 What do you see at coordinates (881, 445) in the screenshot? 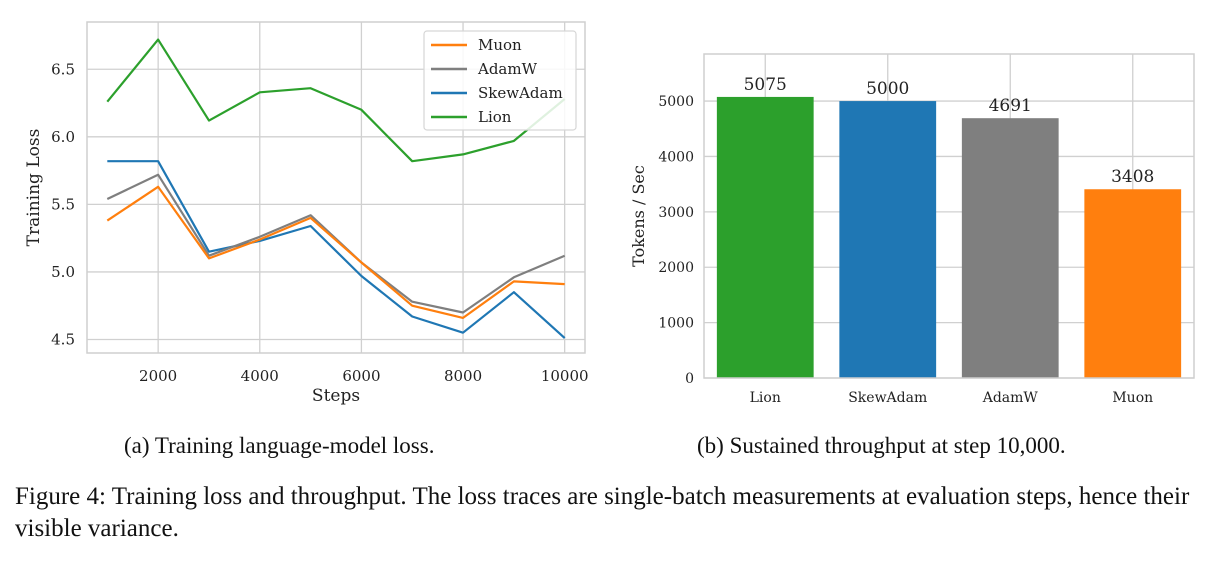
I see `subcaption-b: (b) Sustained throughput at step 10,000.` at bounding box center [881, 445].